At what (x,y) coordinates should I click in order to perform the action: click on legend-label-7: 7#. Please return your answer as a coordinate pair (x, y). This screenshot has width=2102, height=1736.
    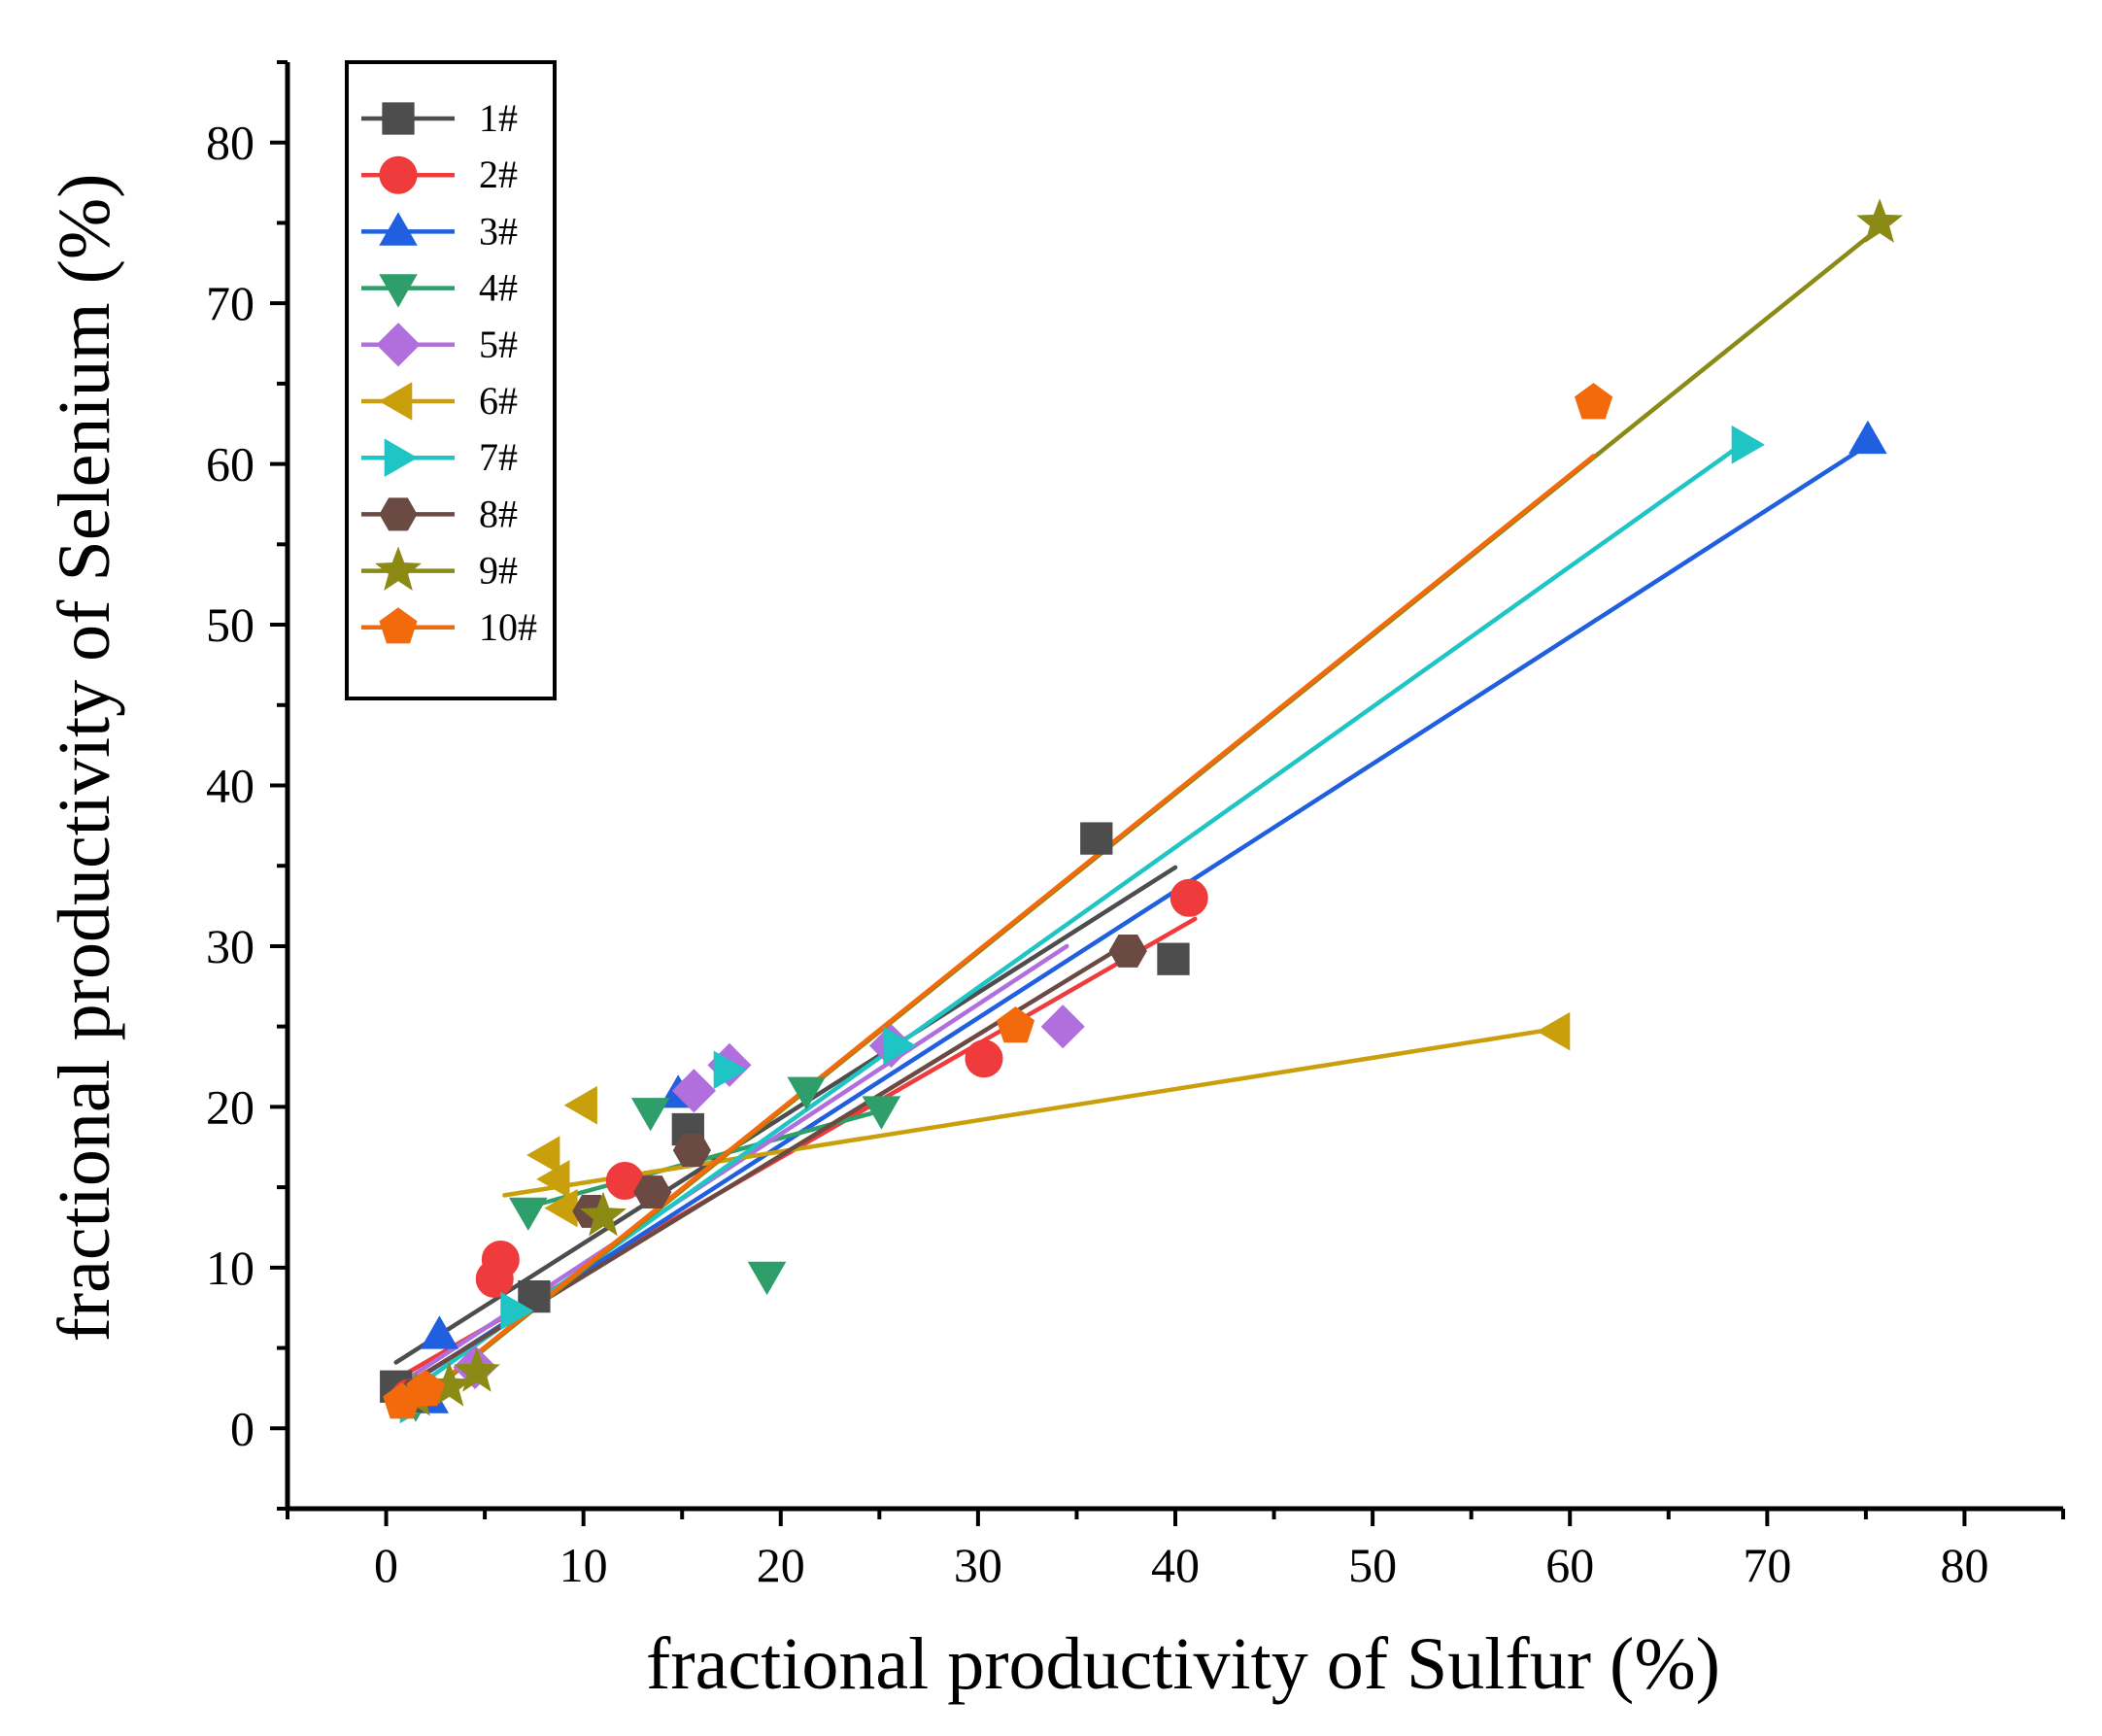
    Looking at the image, I should click on (499, 457).